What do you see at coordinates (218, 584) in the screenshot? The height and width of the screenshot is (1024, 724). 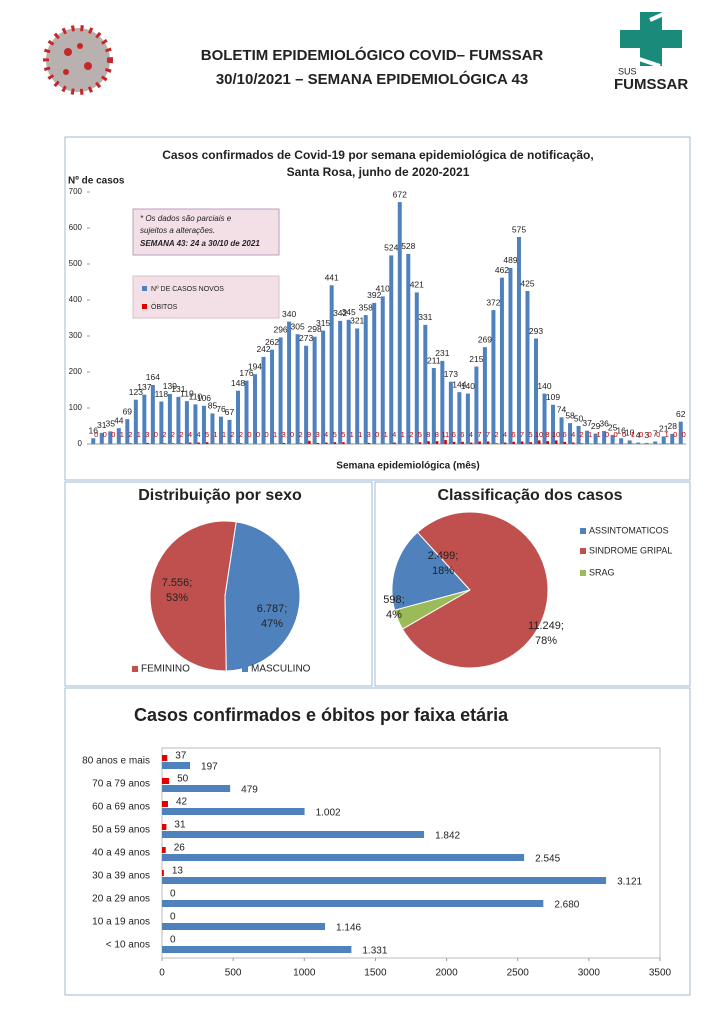 I see `panel` at bounding box center [218, 584].